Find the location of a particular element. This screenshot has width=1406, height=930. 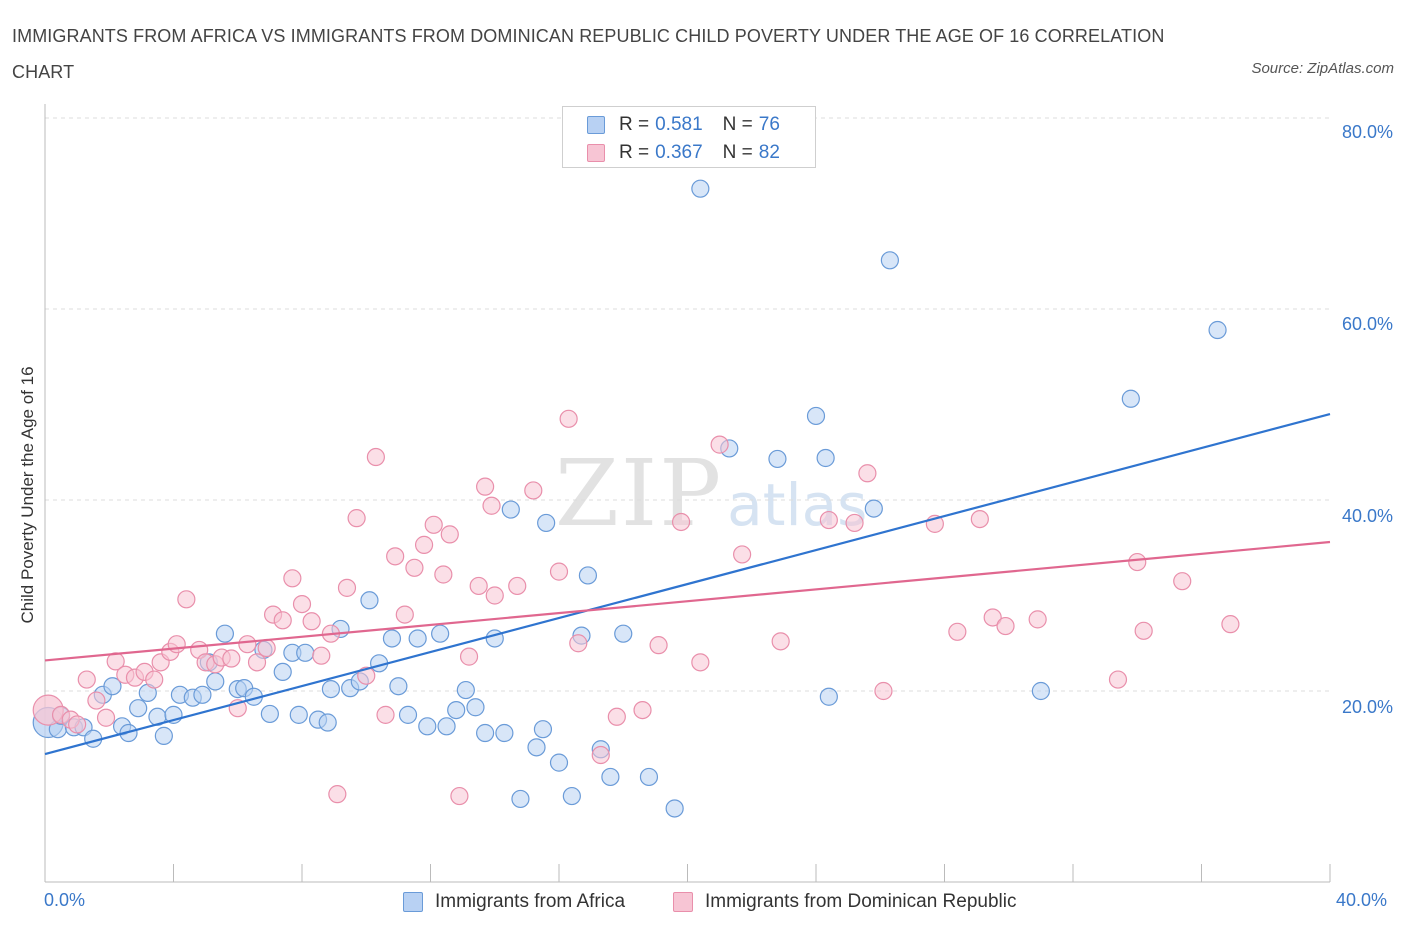

correlation-legend: R = 0.581 N = 76 R = 0.367 N = 82 is located at coordinates (689, 137).